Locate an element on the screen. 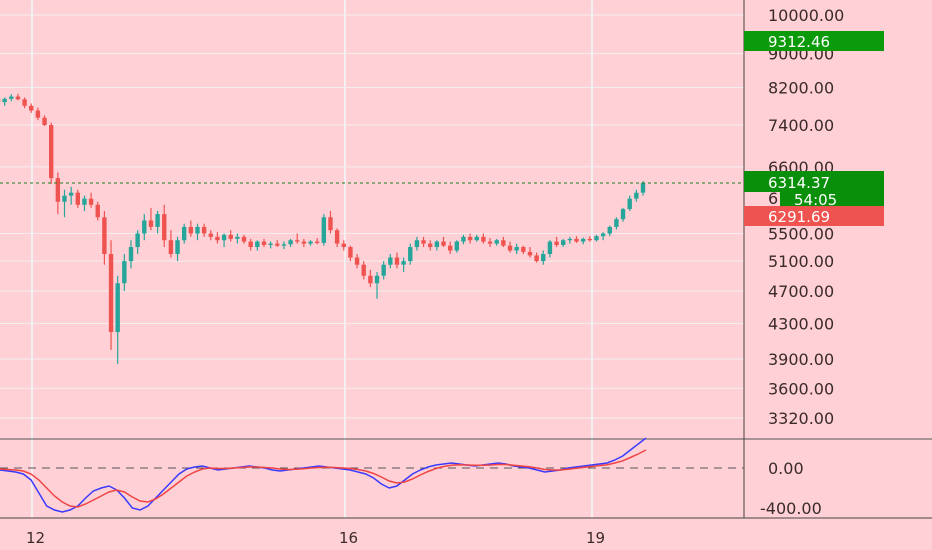 This screenshot has width=932, height=550. price-tag-9312-label: 9312.46 is located at coordinates (799, 42).